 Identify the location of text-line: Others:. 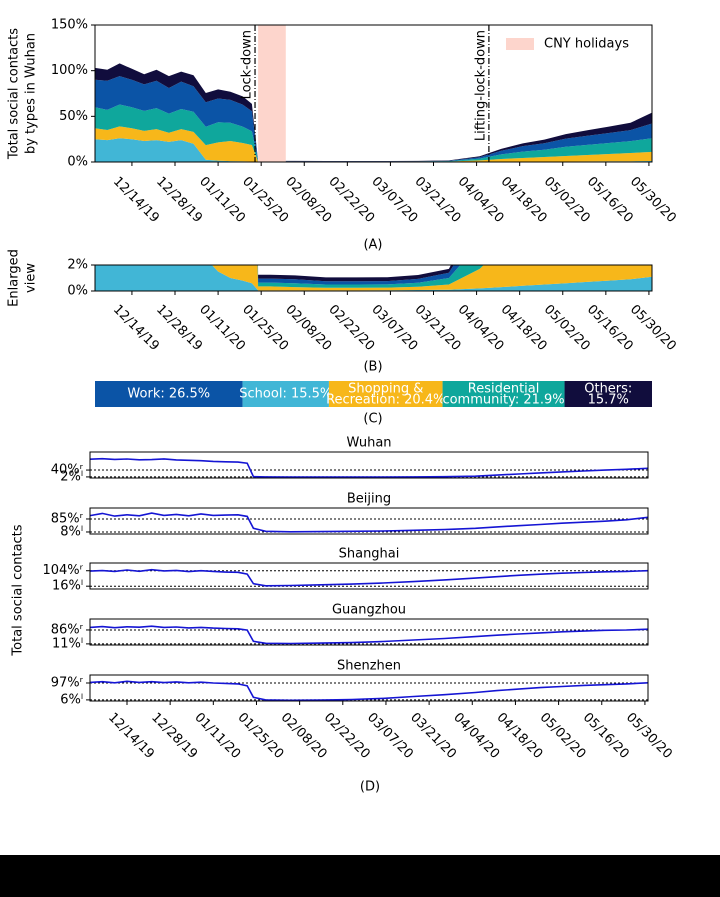
(608, 388).